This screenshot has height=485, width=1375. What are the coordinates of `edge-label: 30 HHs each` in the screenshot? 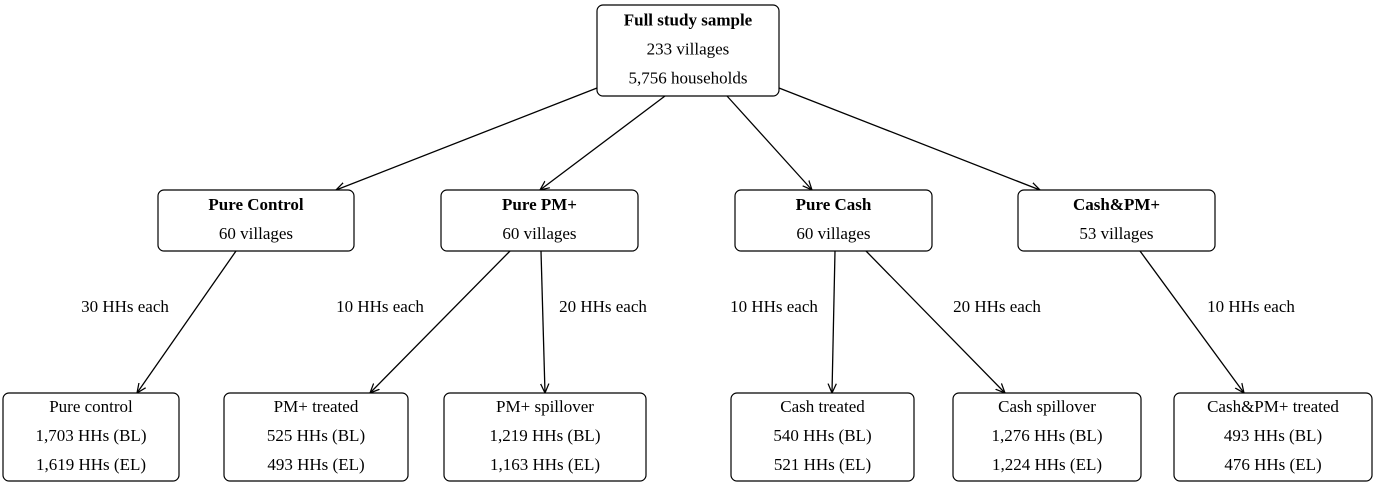 It's located at (125, 306).